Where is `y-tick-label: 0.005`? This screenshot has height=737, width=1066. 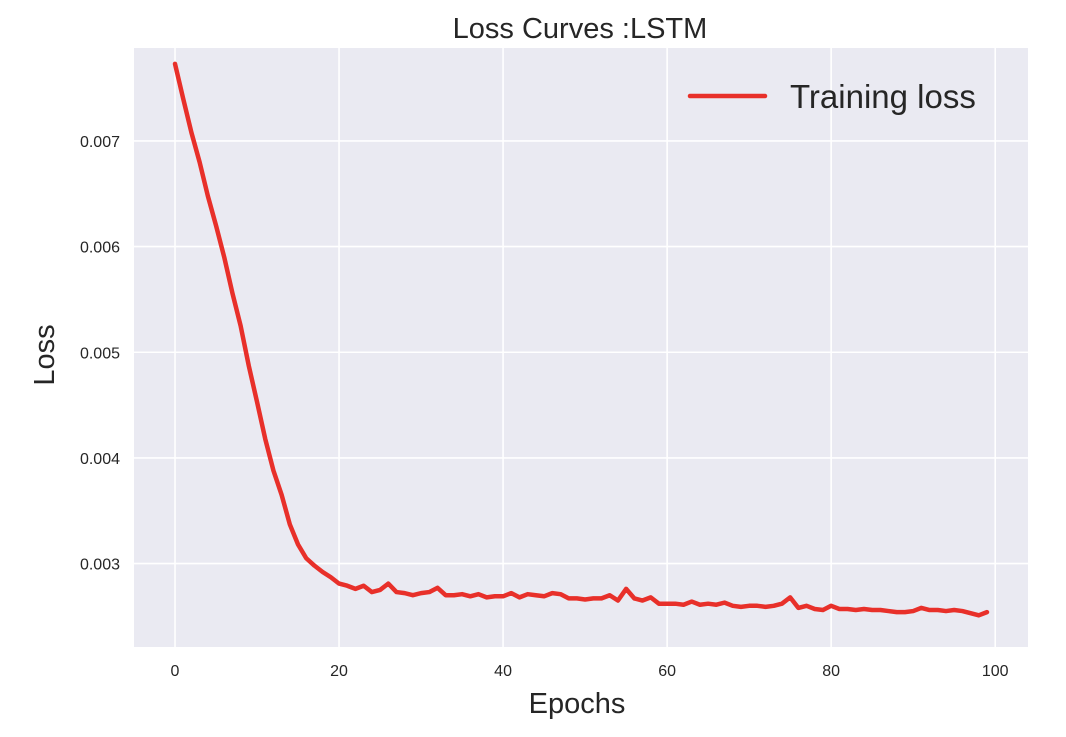
y-tick-label: 0.005 is located at coordinates (100, 353).